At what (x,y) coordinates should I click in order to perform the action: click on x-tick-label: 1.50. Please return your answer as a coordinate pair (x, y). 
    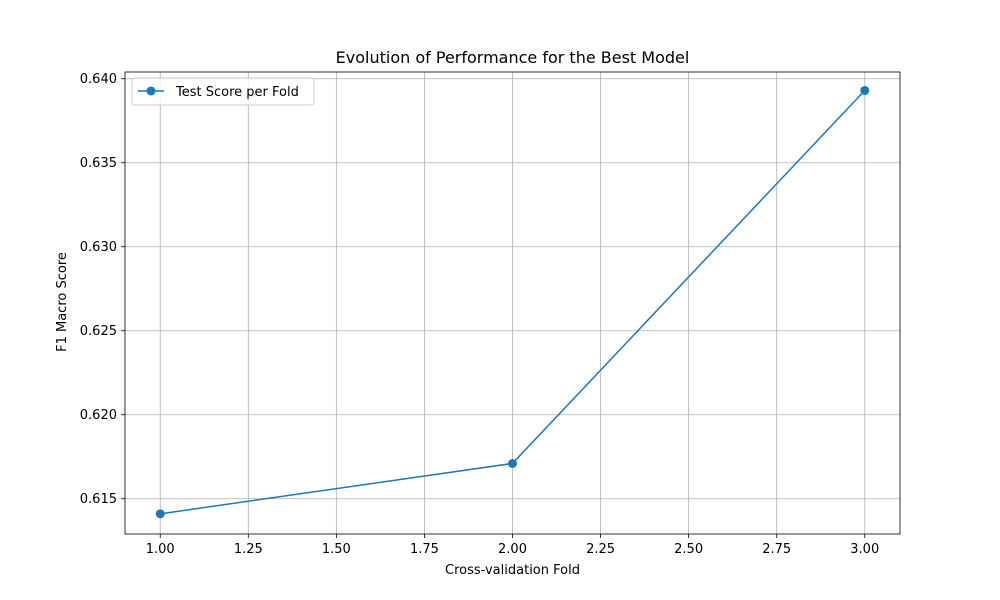
    Looking at the image, I should click on (336, 549).